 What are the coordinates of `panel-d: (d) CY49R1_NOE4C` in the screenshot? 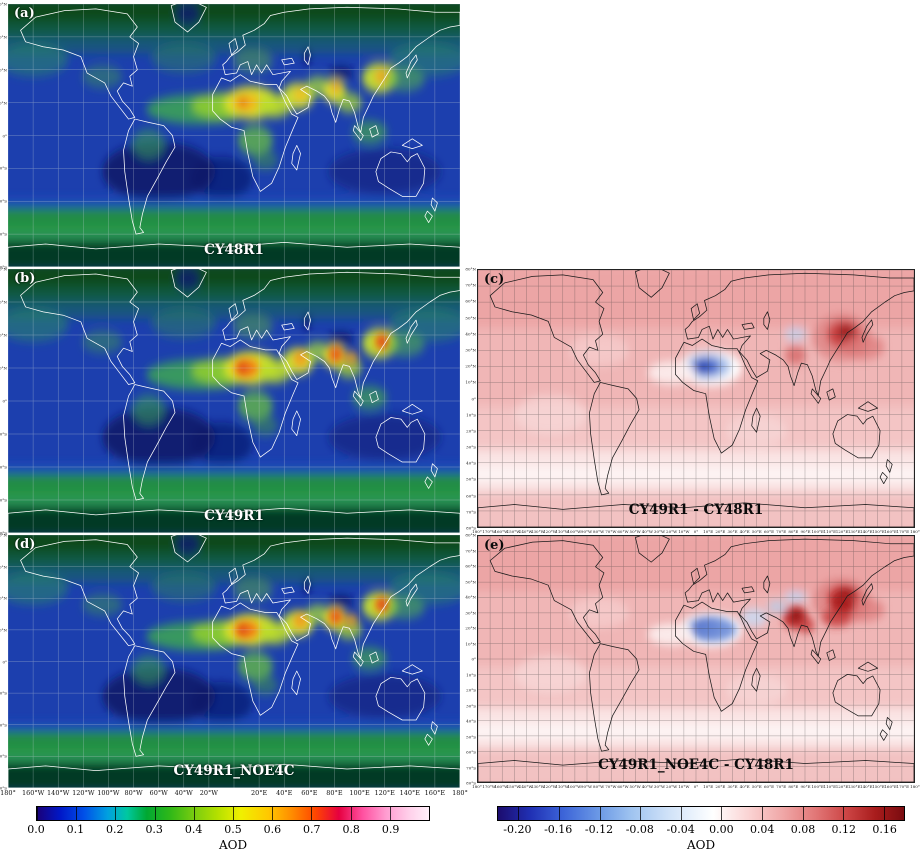 It's located at (234, 661).